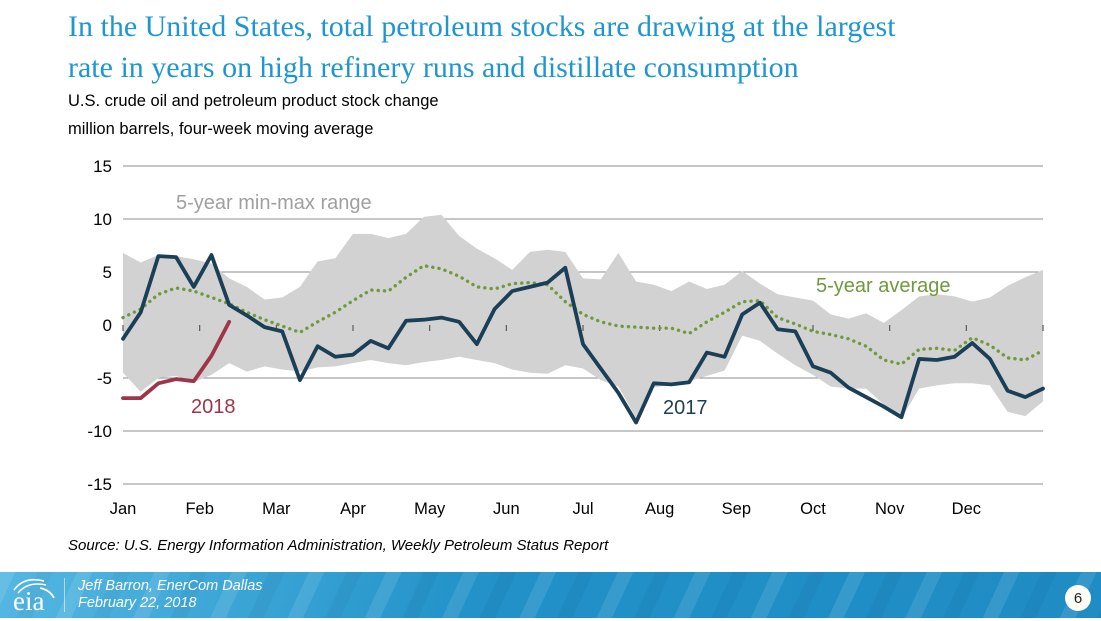 The width and height of the screenshot is (1101, 621). What do you see at coordinates (64, 595) in the screenshot?
I see `footer-divider` at bounding box center [64, 595].